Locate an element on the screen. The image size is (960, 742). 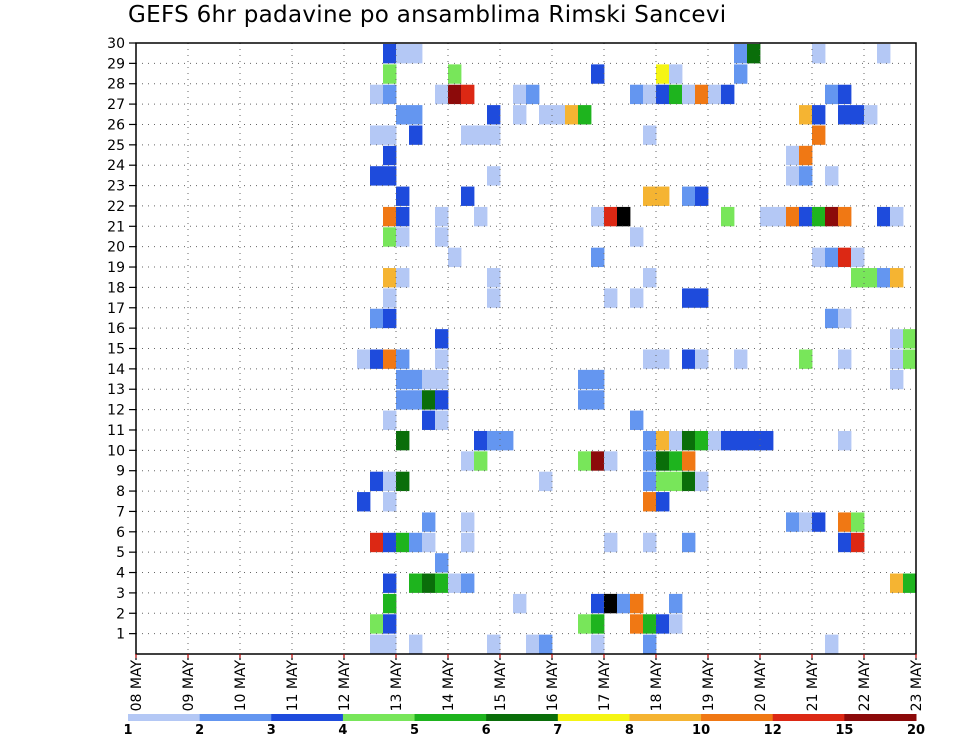
y-tick-label: 27 is located at coordinates (116, 105).